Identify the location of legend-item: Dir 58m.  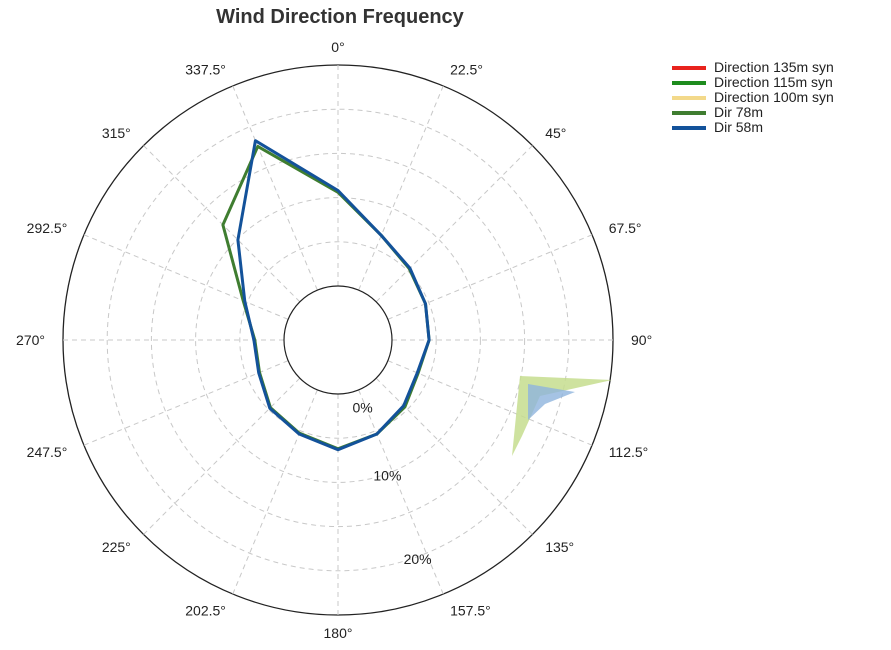
(753, 127).